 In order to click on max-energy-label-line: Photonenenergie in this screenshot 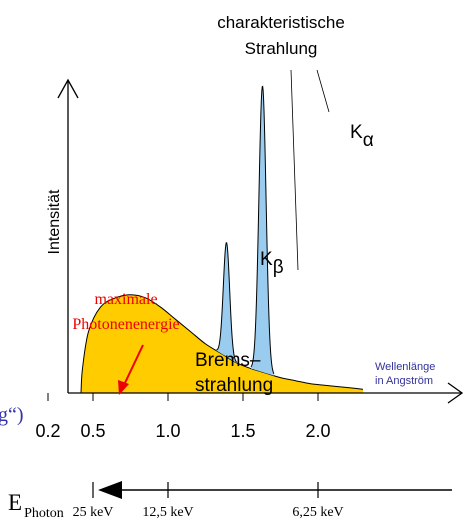, I will do `click(125, 324)`.